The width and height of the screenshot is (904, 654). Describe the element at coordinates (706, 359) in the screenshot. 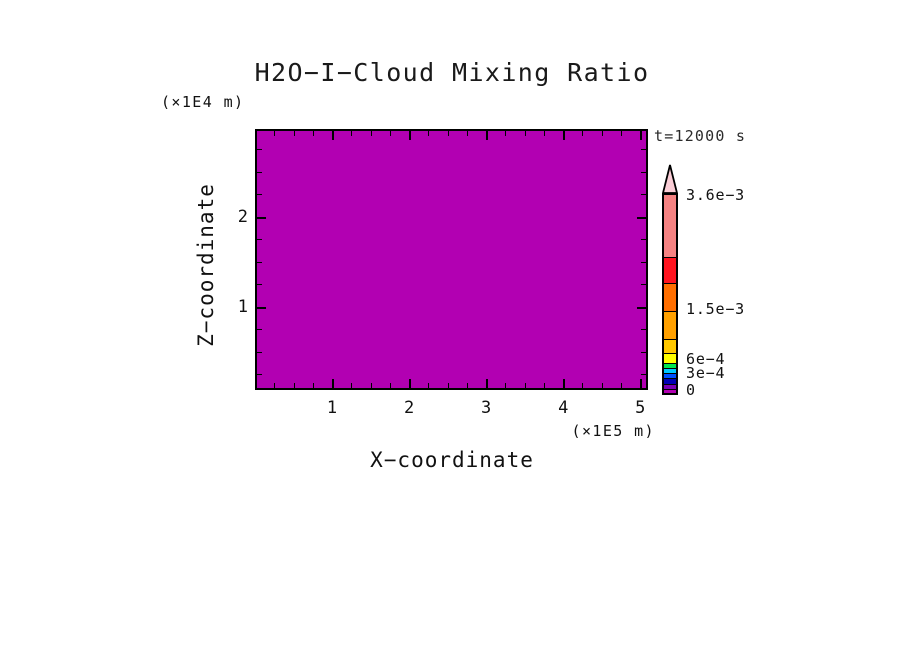

I see `colorbar-level-label: 6e−4` at that location.